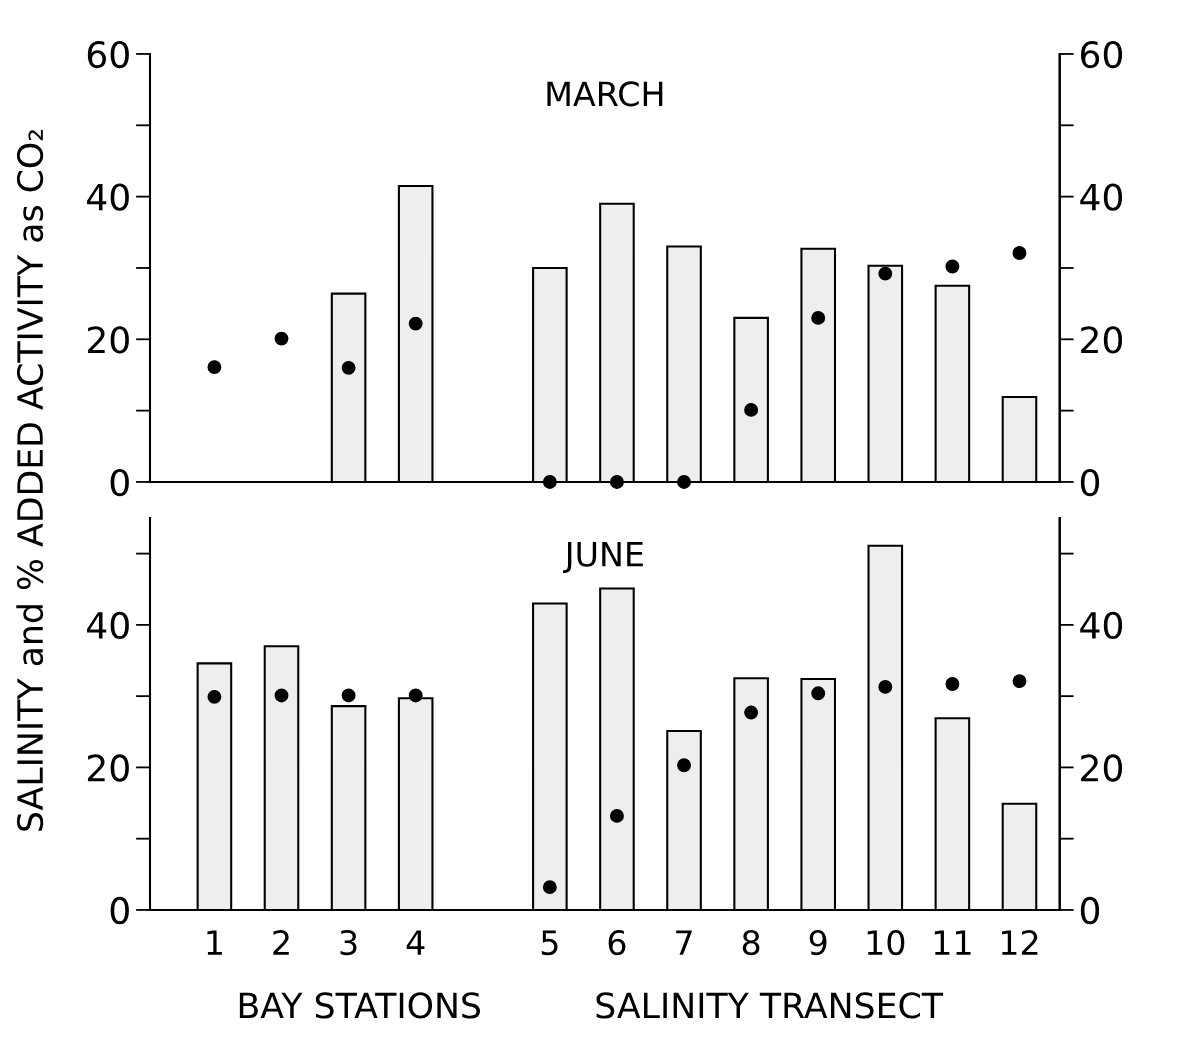  Describe the element at coordinates (605, 94) in the screenshot. I see `text: MARCH` at that location.